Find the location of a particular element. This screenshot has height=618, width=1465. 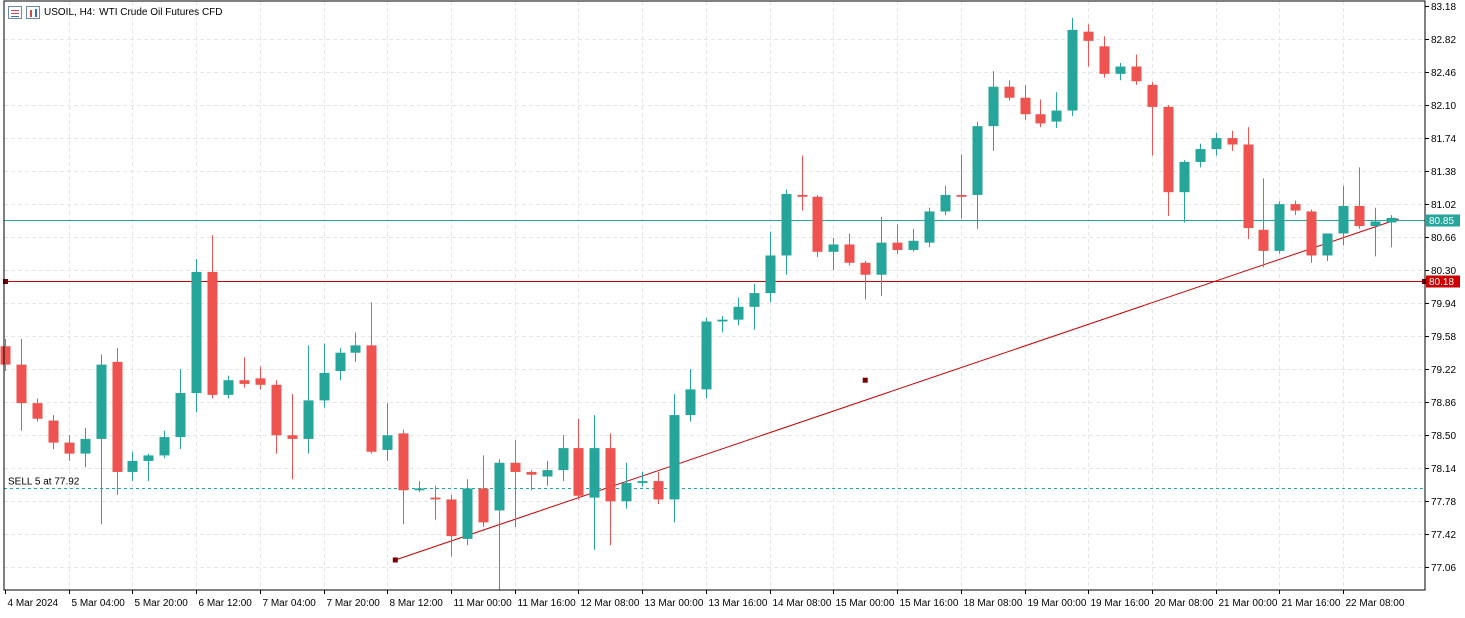

level-handle-left is located at coordinates (5, 281).